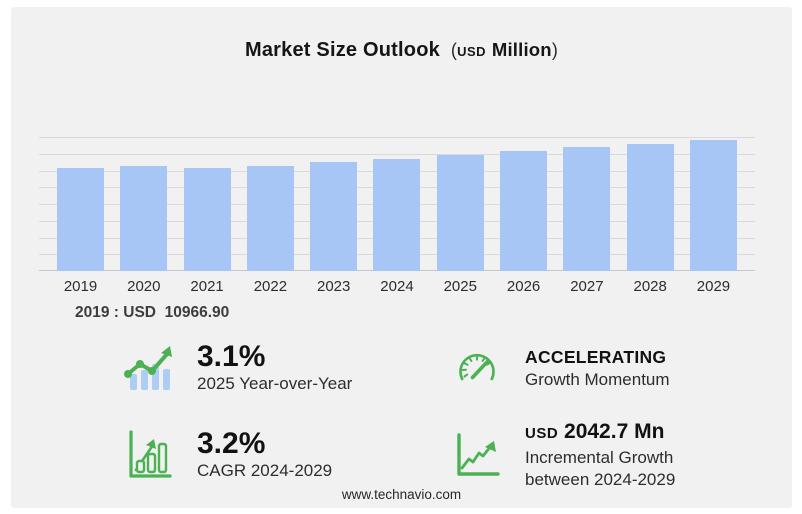 This screenshot has height=514, width=802. I want to click on x-tick-2025: 2025, so click(460, 286).